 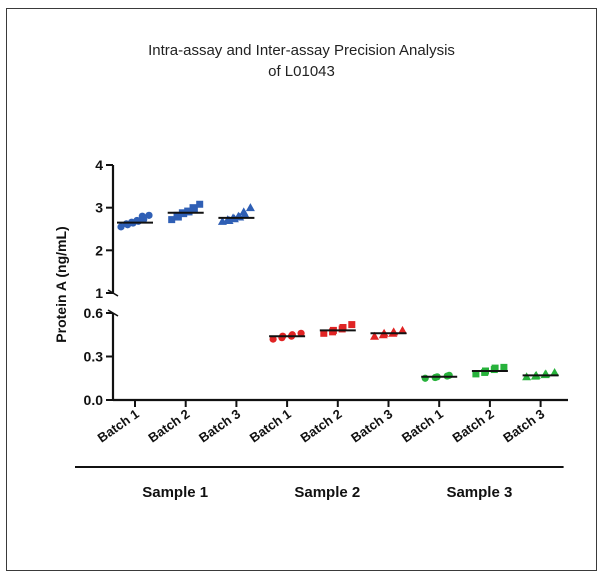 What do you see at coordinates (175, 492) in the screenshot?
I see `group-label: Sample 1` at bounding box center [175, 492].